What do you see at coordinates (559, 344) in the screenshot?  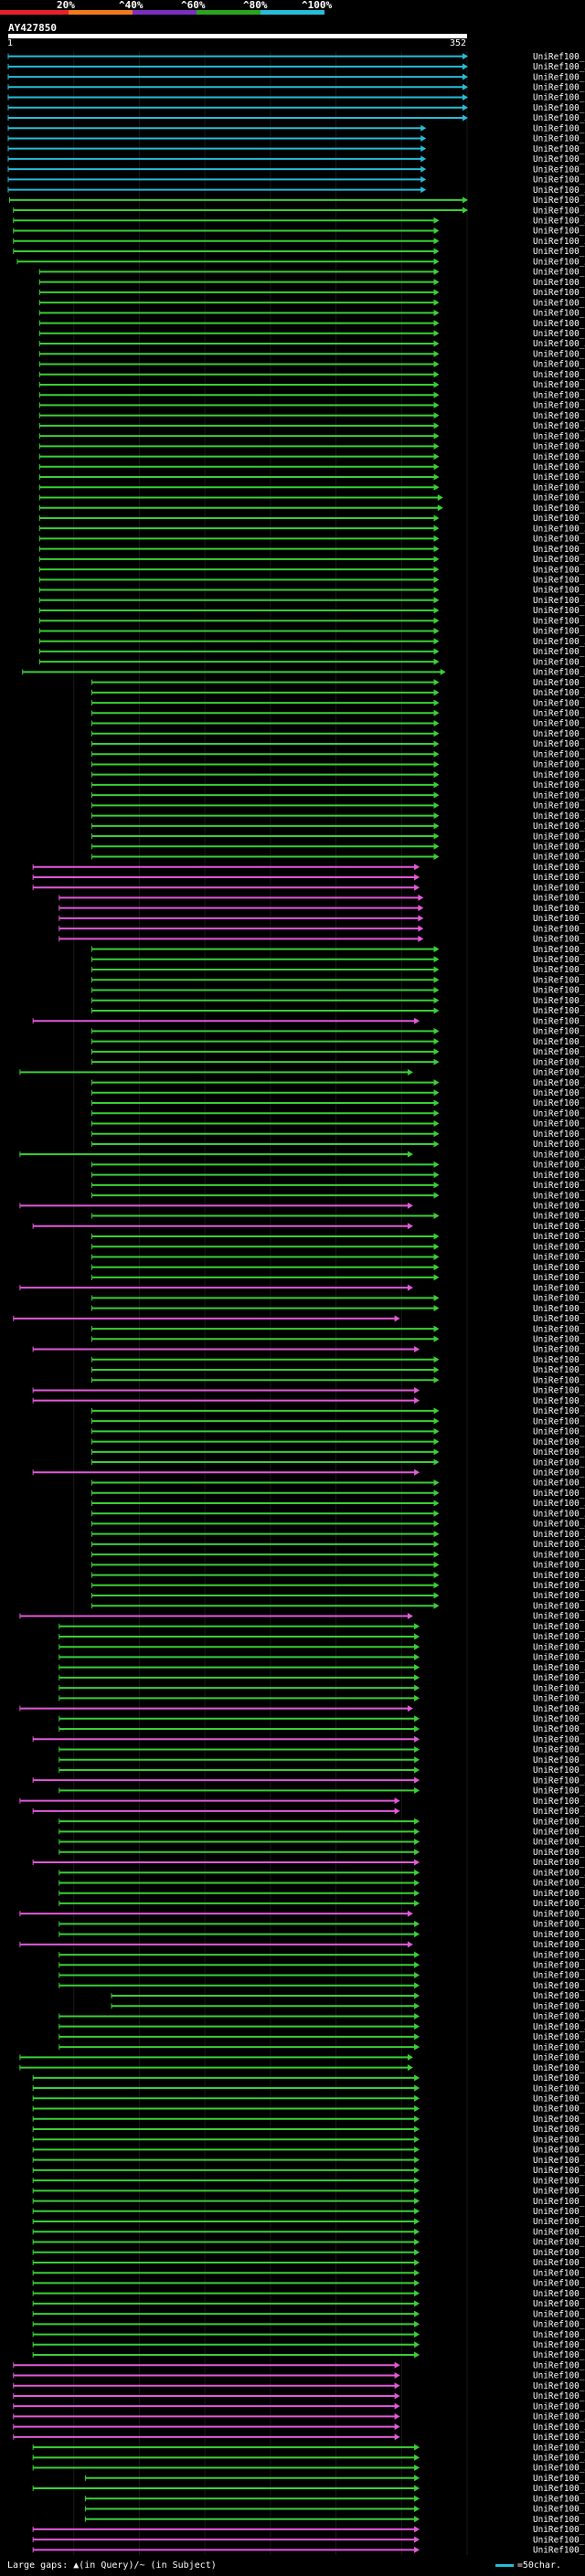 I see `hit-label: UniRef100_A3AMP3` at bounding box center [559, 344].